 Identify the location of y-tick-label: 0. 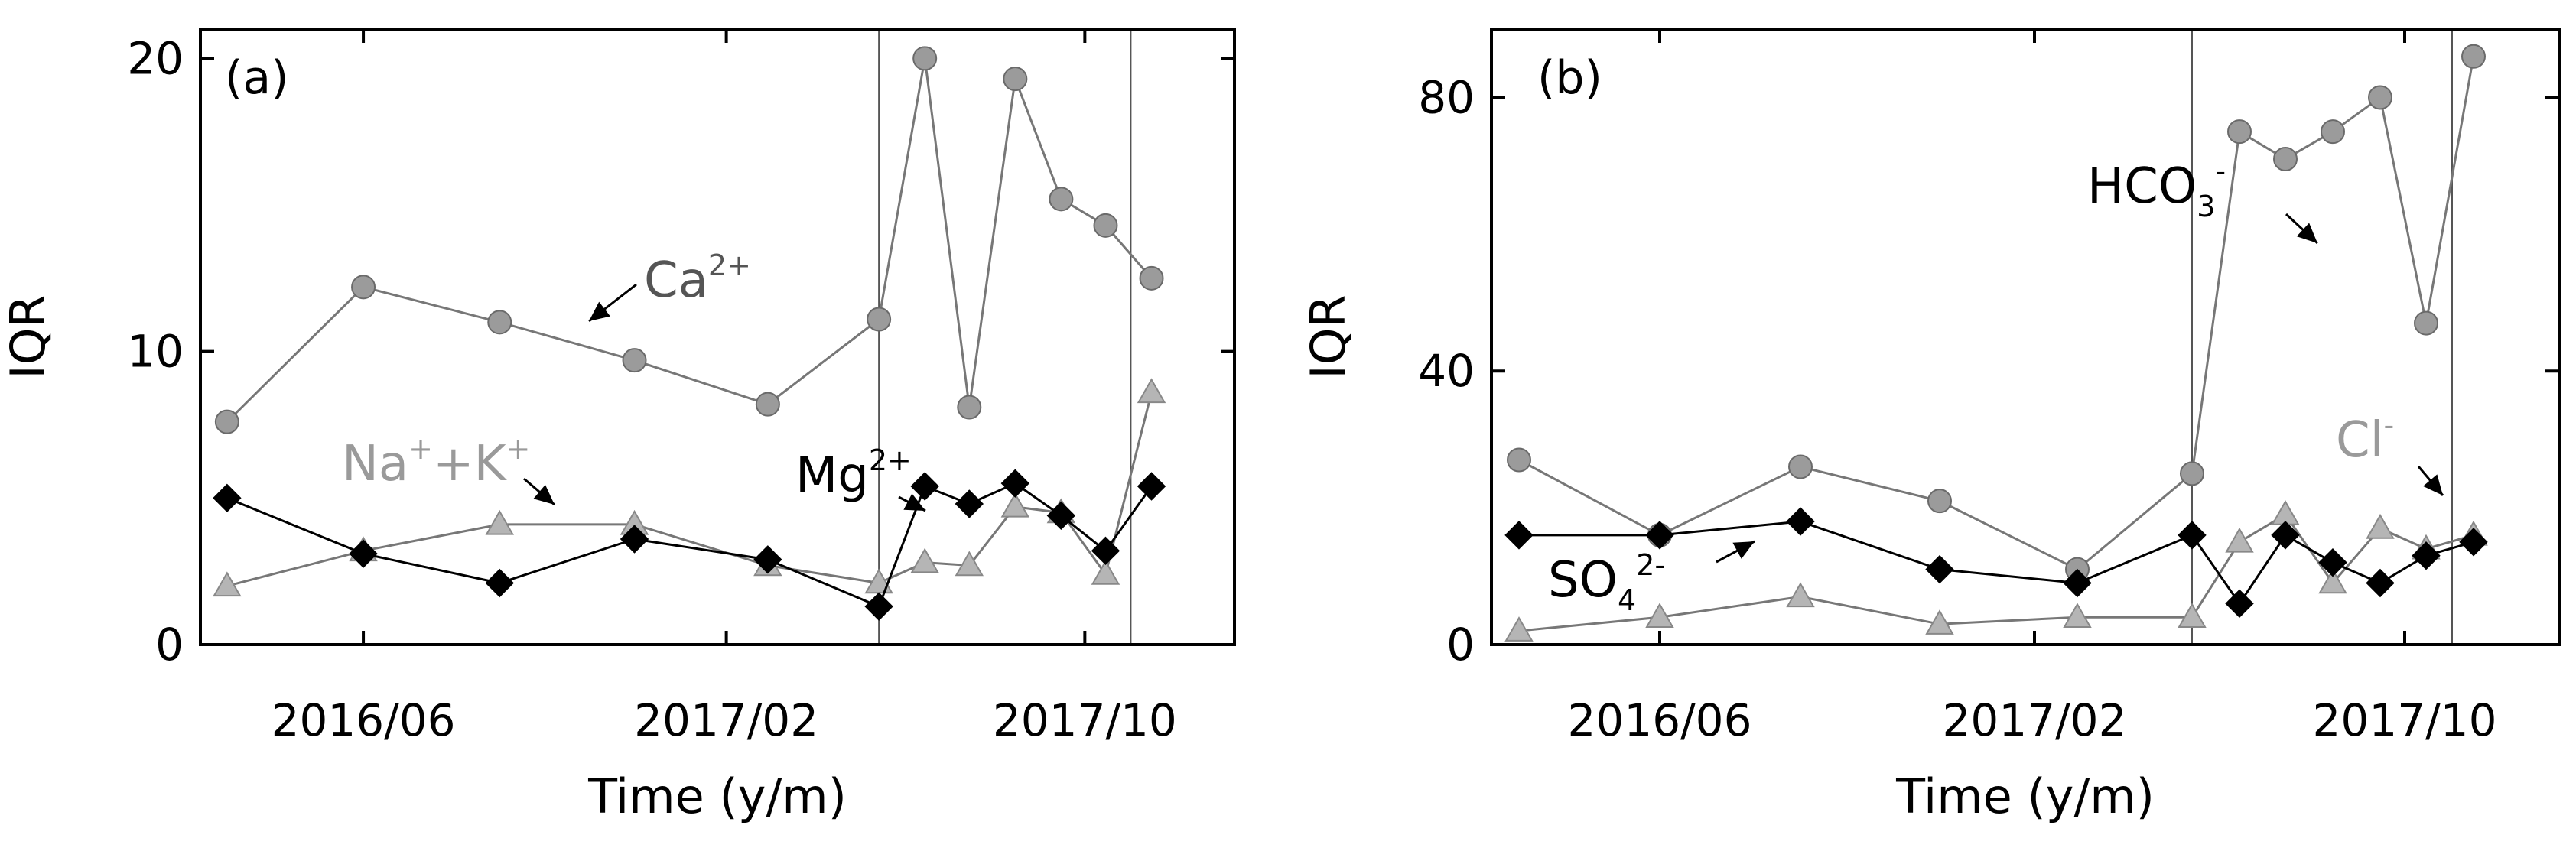
(1460, 645).